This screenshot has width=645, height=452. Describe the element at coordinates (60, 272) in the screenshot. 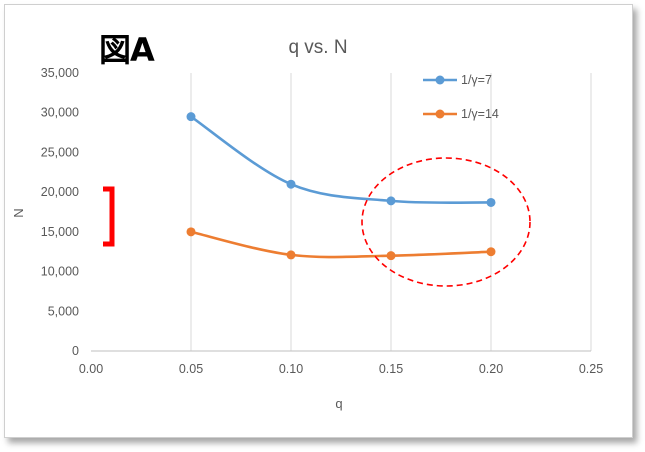

I see `y-tick-label: 10,000` at that location.